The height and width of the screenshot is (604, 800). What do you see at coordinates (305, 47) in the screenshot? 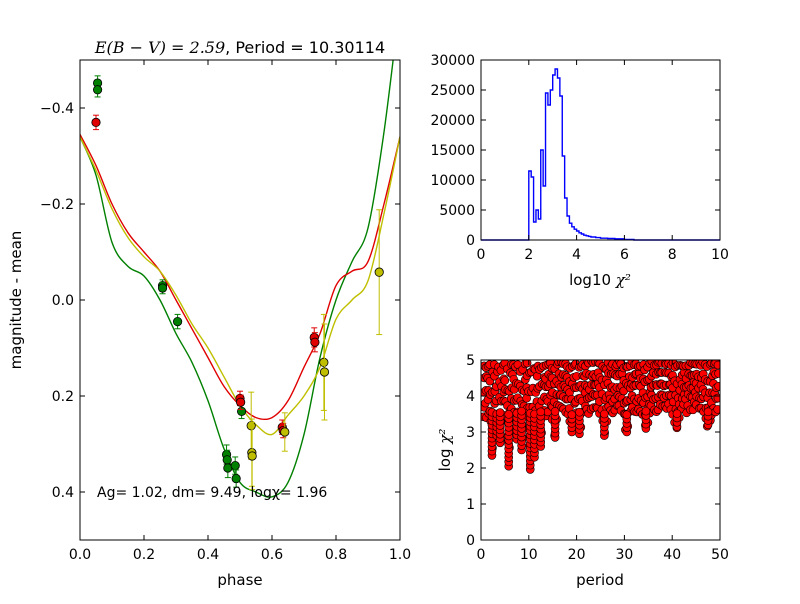
I see `title-text: , Period = 10.30114` at bounding box center [305, 47].